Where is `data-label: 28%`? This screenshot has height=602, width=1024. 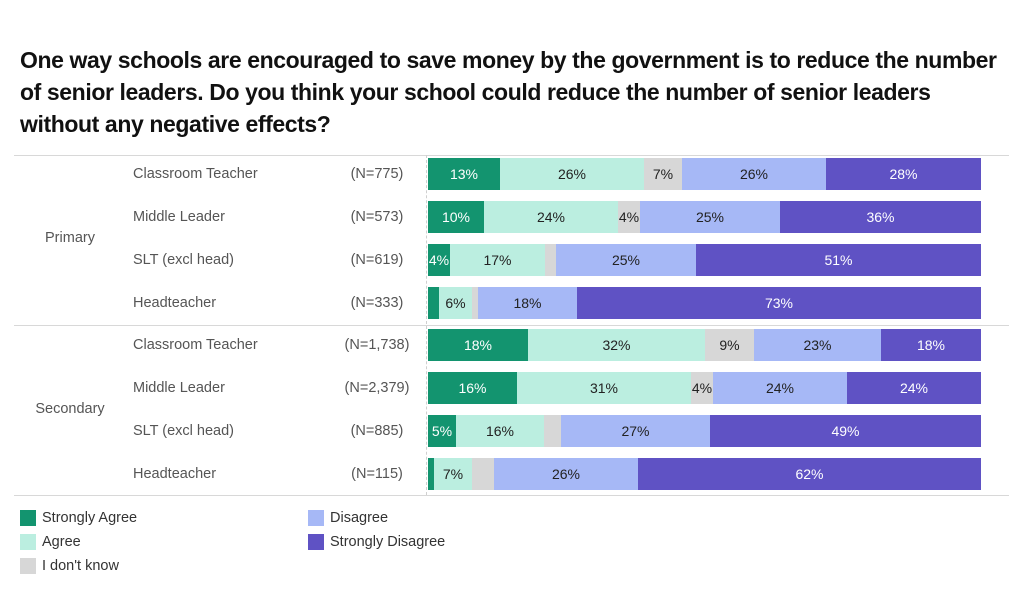
data-label: 28% is located at coordinates (903, 174).